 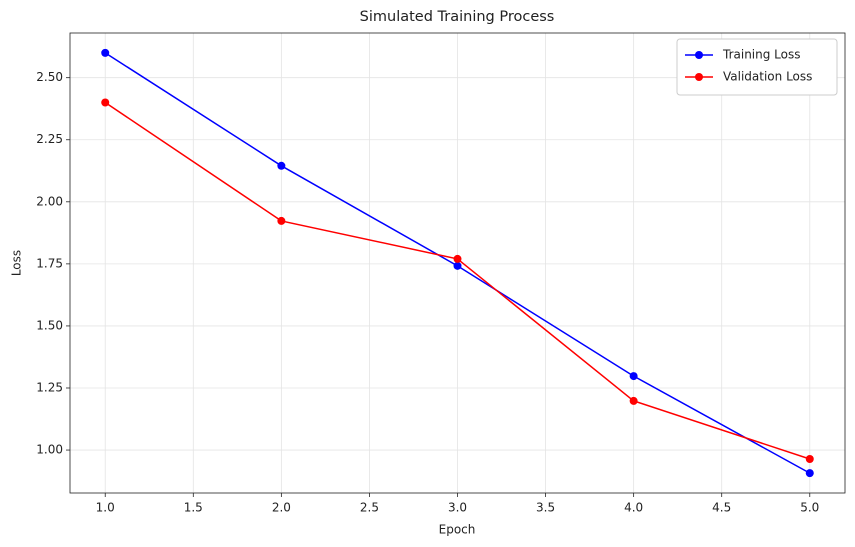 What do you see at coordinates (457, 17) in the screenshot?
I see `chart-title: Simulated Training Process` at bounding box center [457, 17].